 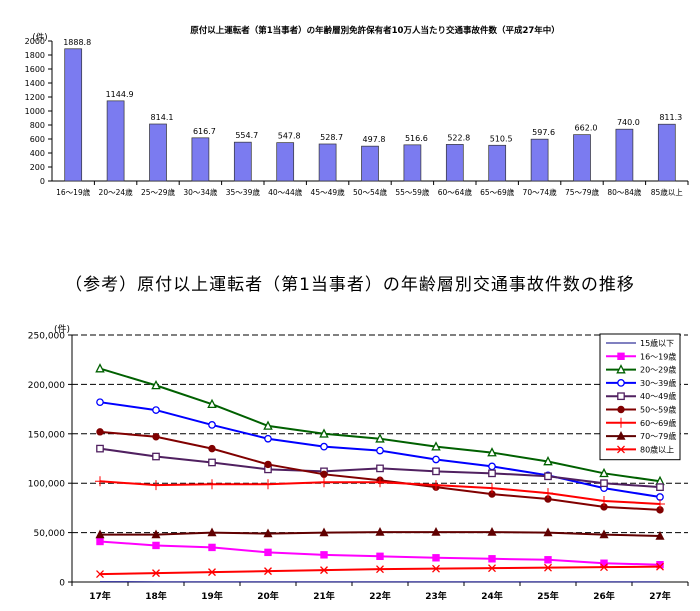 What do you see at coordinates (200, 192) in the screenshot?
I see `x-category-label: 30～34歳` at bounding box center [200, 192].